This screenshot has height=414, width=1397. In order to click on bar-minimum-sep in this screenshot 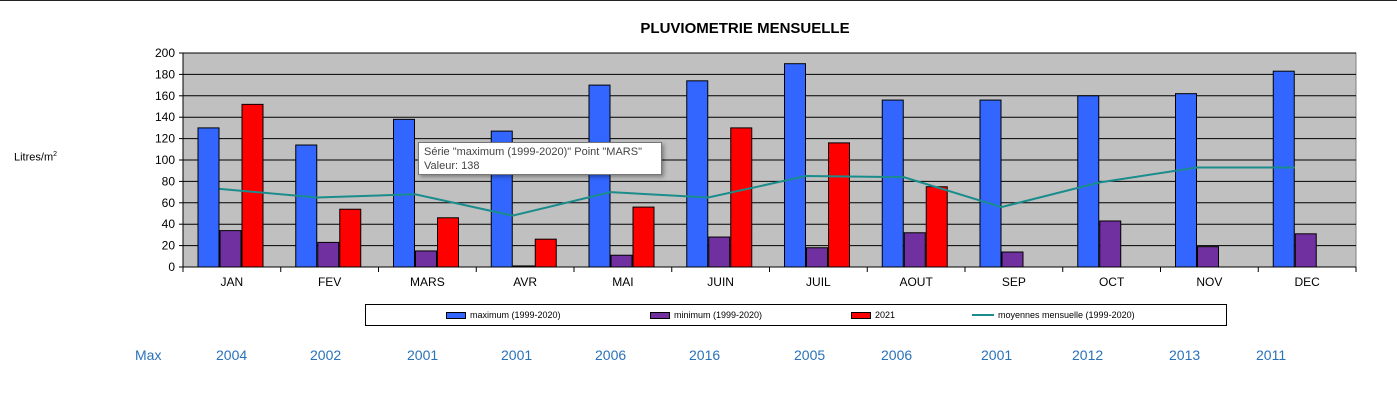, I will do `click(1012, 259)`.